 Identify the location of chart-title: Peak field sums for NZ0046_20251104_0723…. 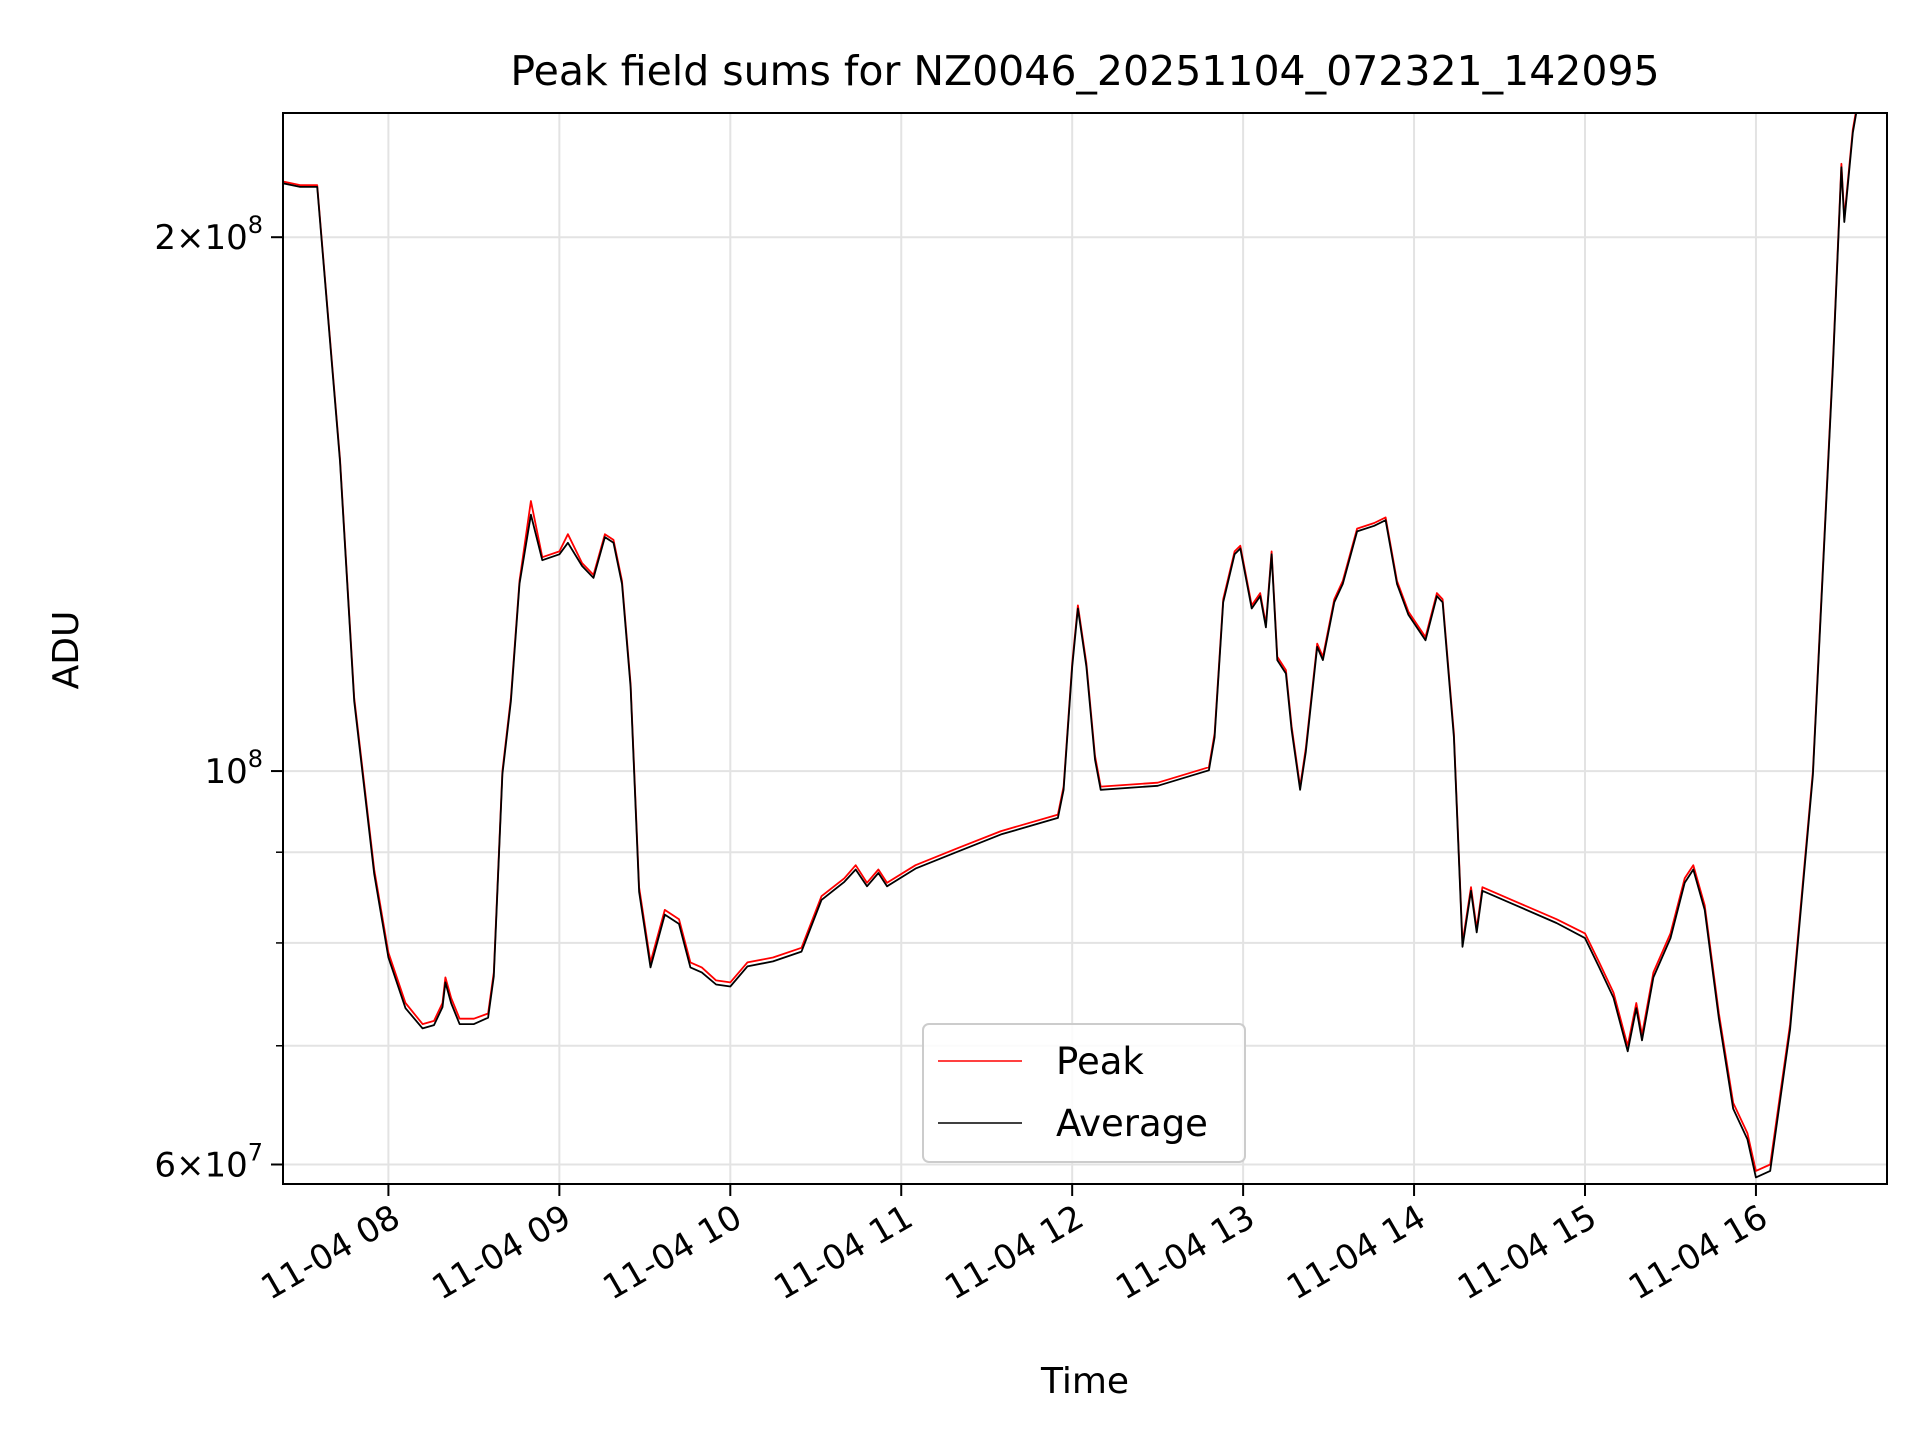
(1084, 71).